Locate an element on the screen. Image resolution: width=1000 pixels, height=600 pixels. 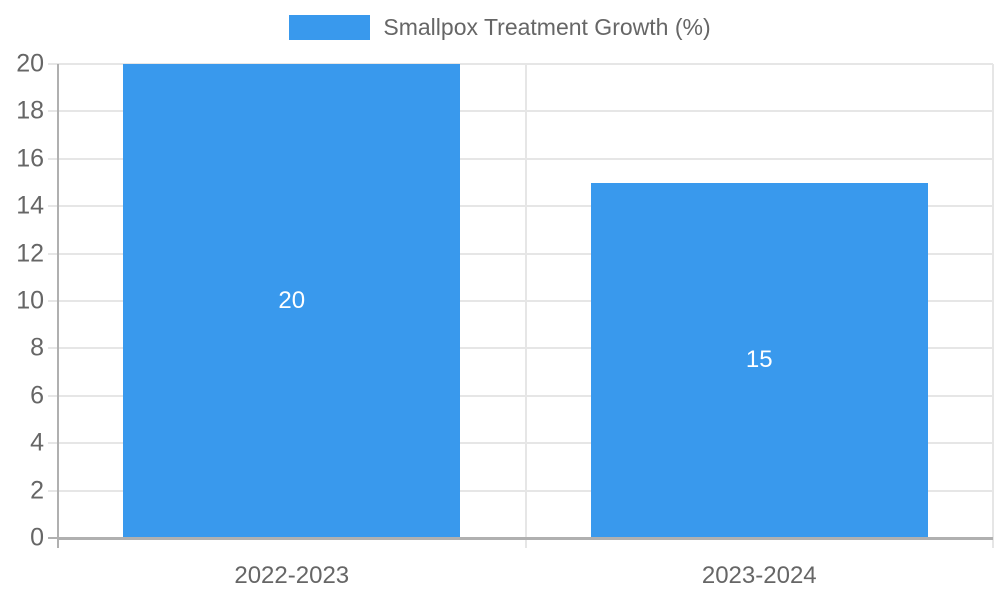
bar-value-label: 20 is located at coordinates (292, 300).